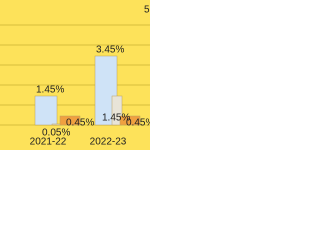  Describe the element at coordinates (56, 133) in the screenshot. I see `value-label: 0.05%` at that location.